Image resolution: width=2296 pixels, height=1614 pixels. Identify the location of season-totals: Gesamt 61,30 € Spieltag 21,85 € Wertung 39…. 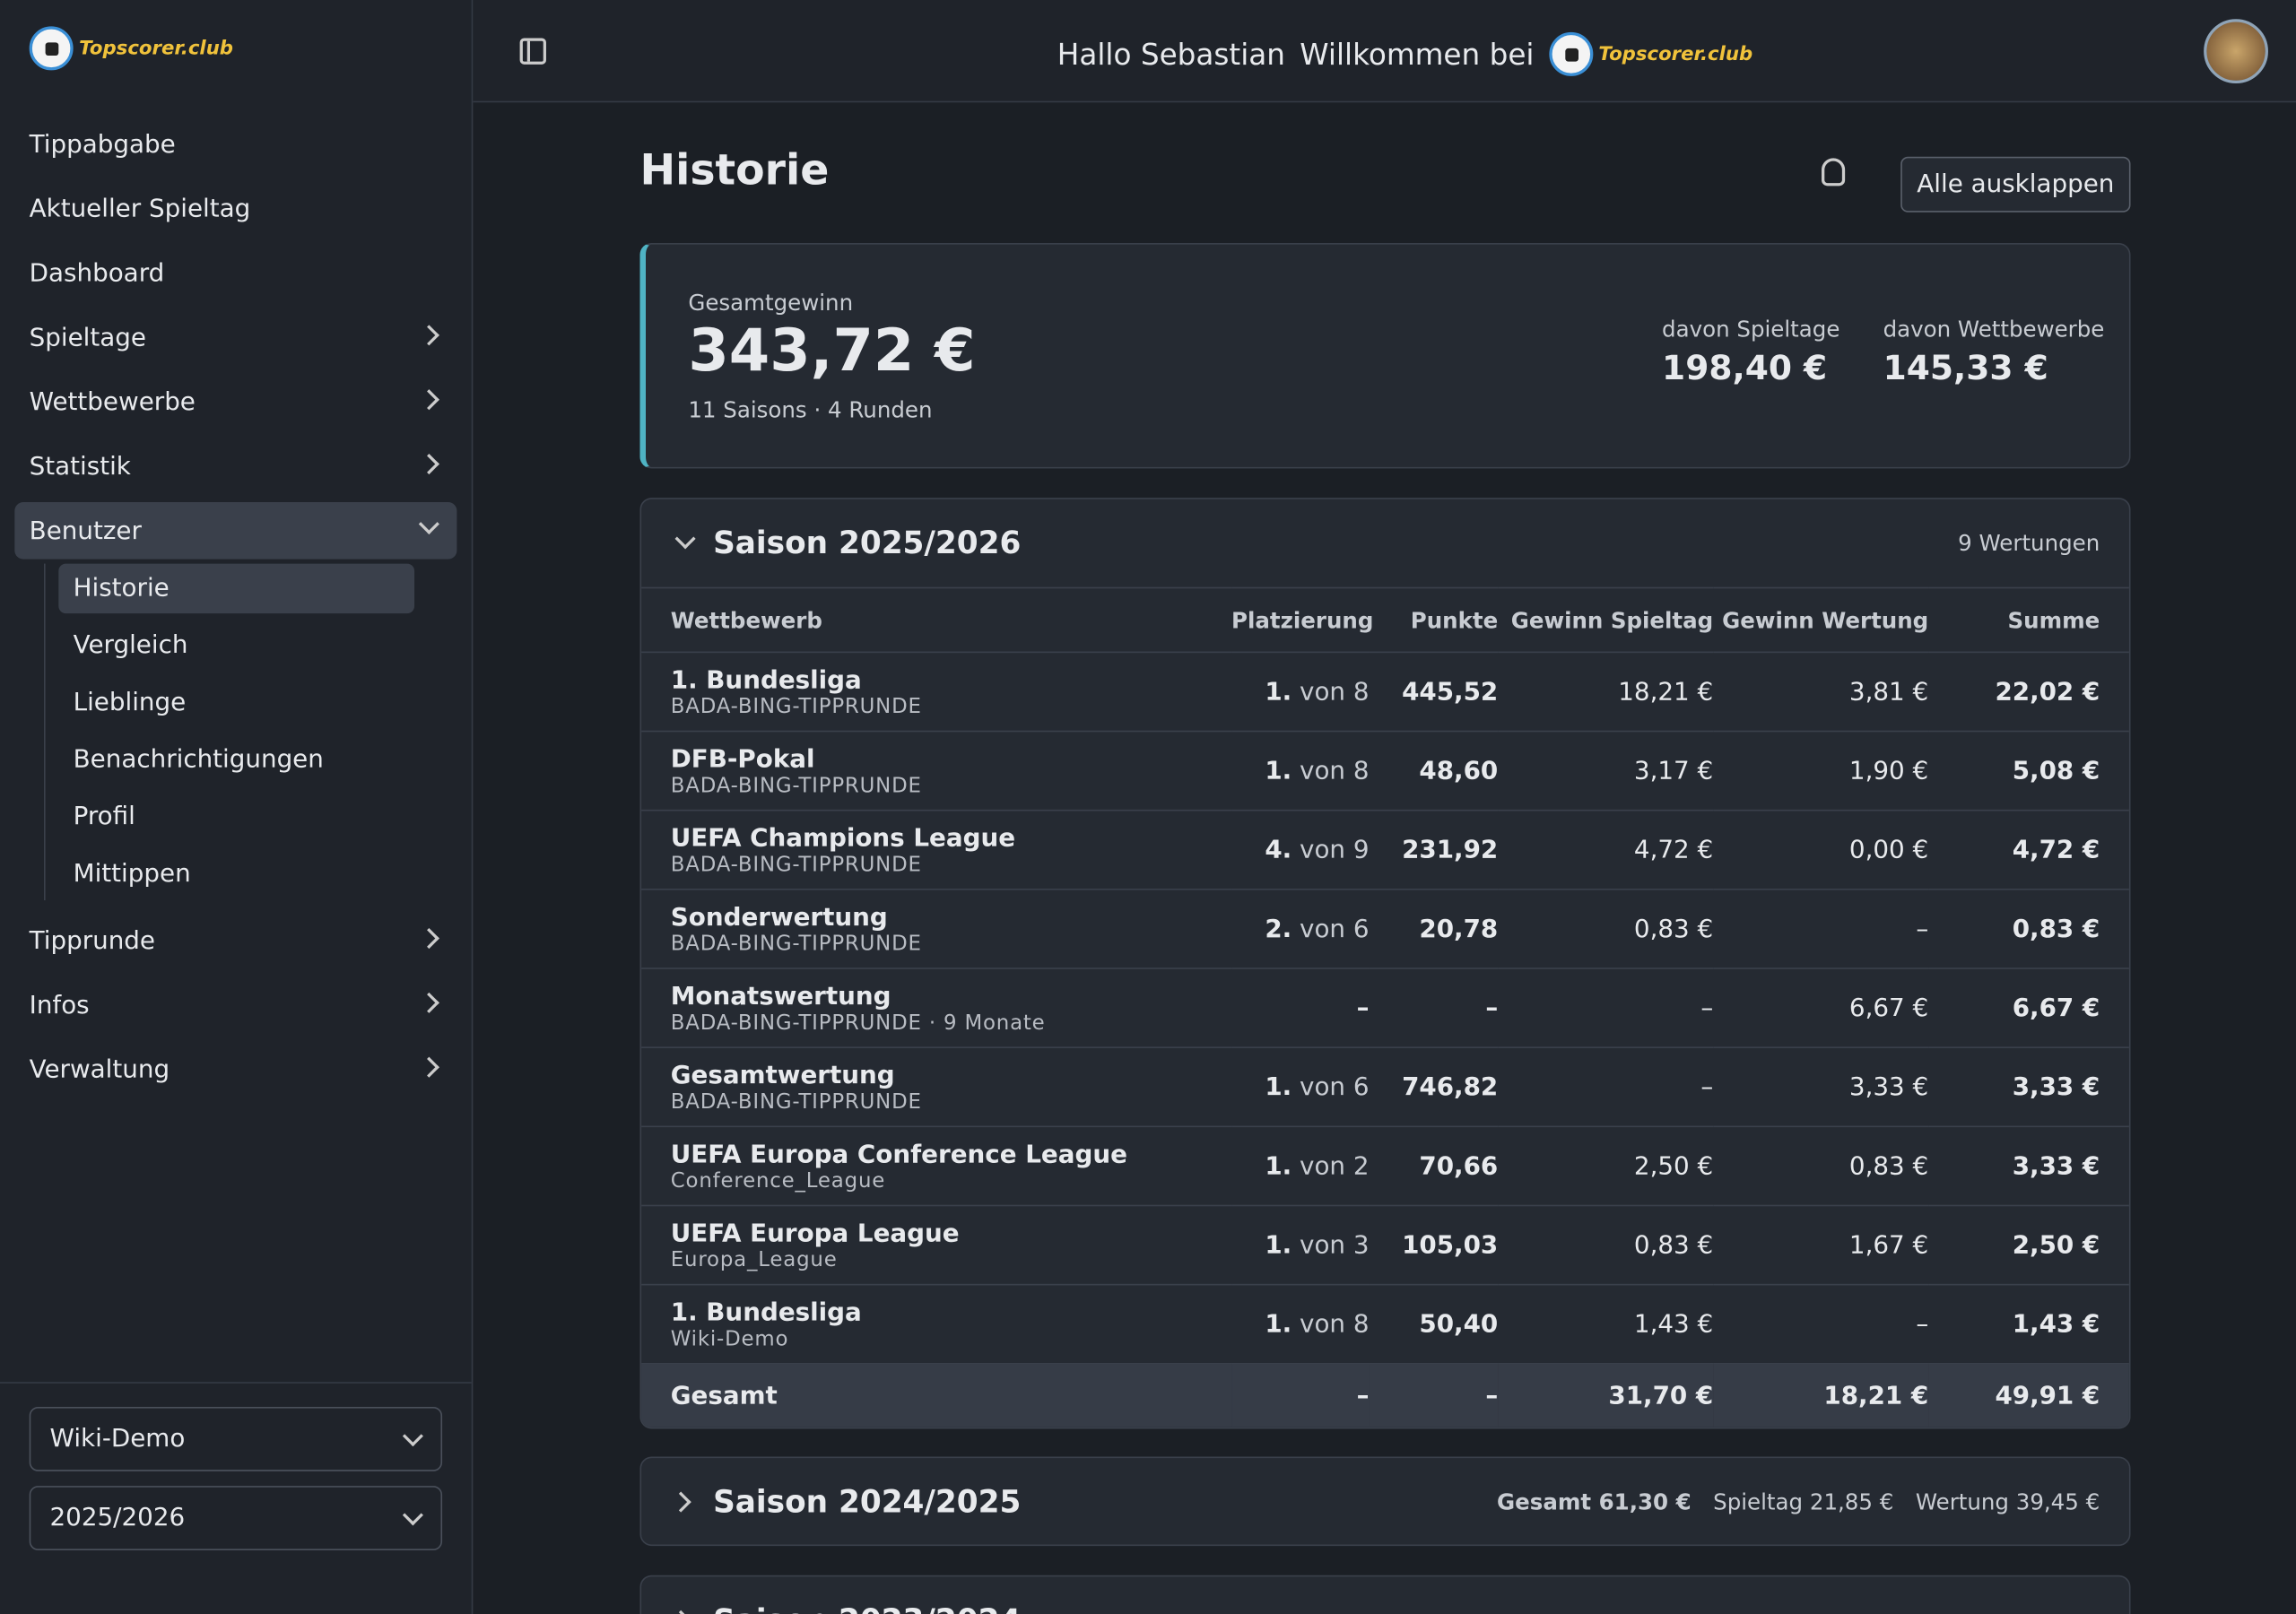
(1798, 1501).